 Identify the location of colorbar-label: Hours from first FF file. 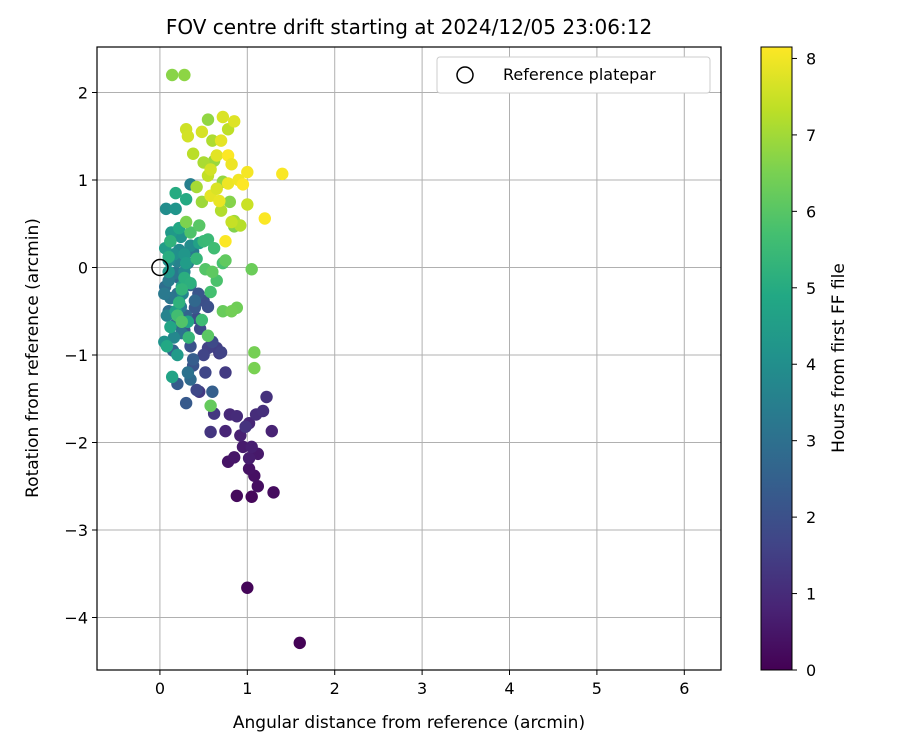
(839, 358).